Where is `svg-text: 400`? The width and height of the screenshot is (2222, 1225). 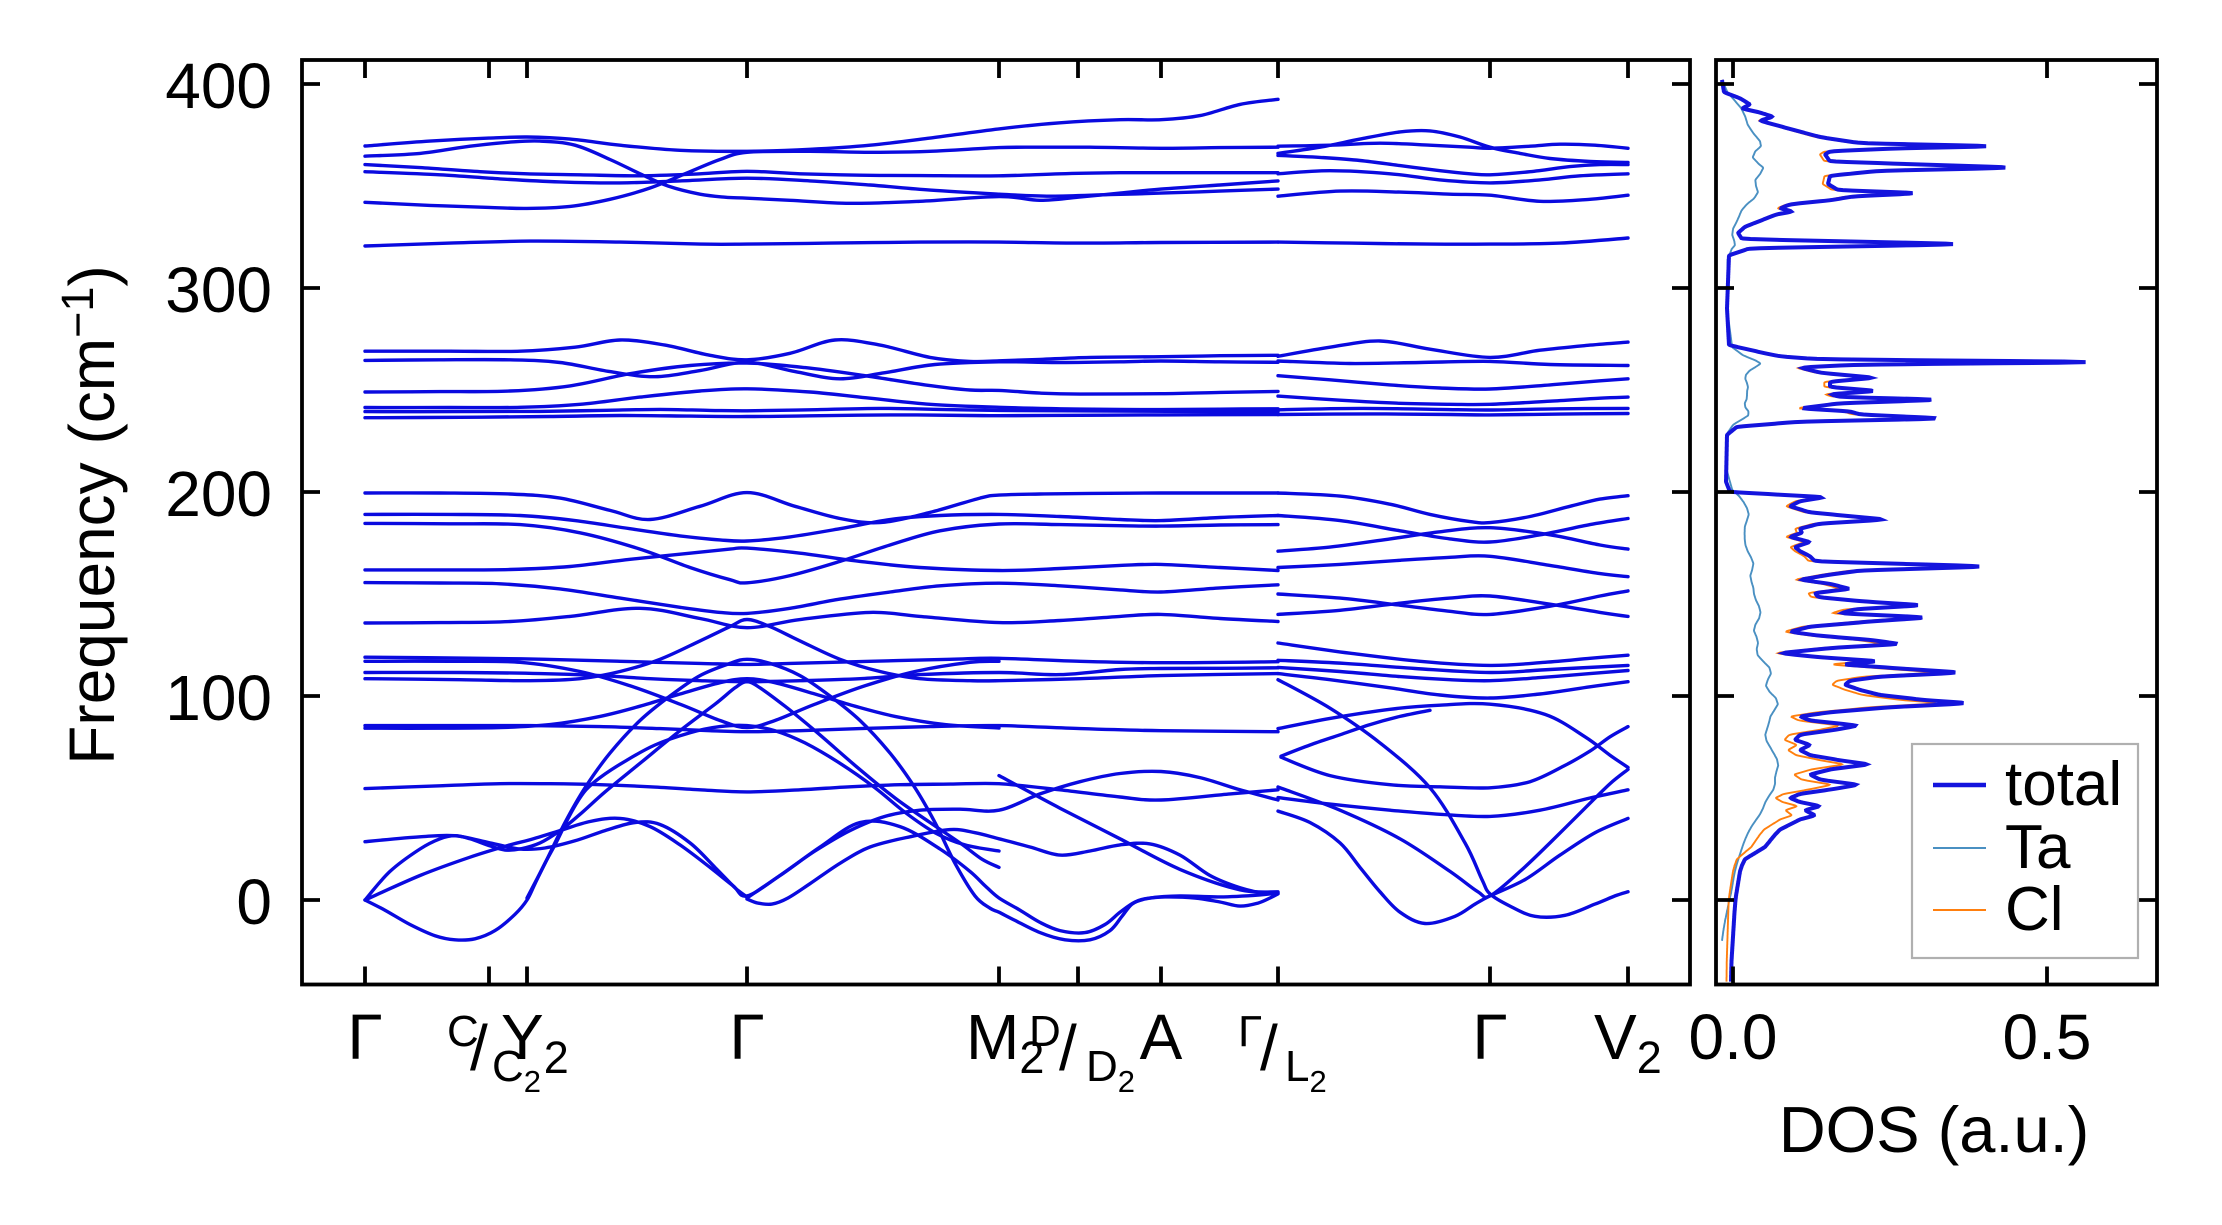
svg-text: 400 is located at coordinates (218, 86).